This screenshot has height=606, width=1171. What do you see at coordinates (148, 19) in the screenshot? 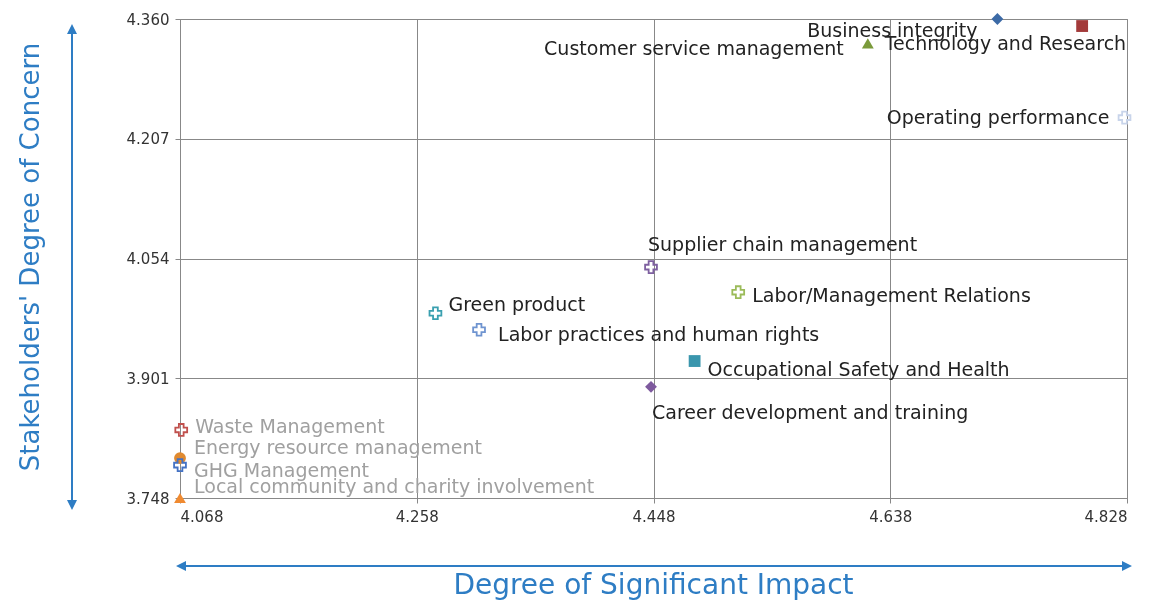
I see `y-tick-label: 4.360` at bounding box center [148, 19].